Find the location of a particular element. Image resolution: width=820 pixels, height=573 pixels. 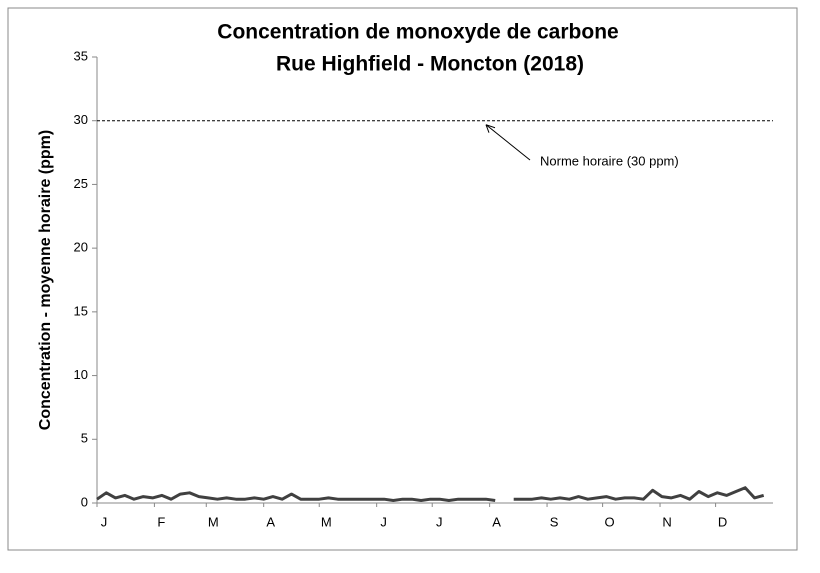

annotation: Norme horaire (30 ppm) is located at coordinates (609, 160).